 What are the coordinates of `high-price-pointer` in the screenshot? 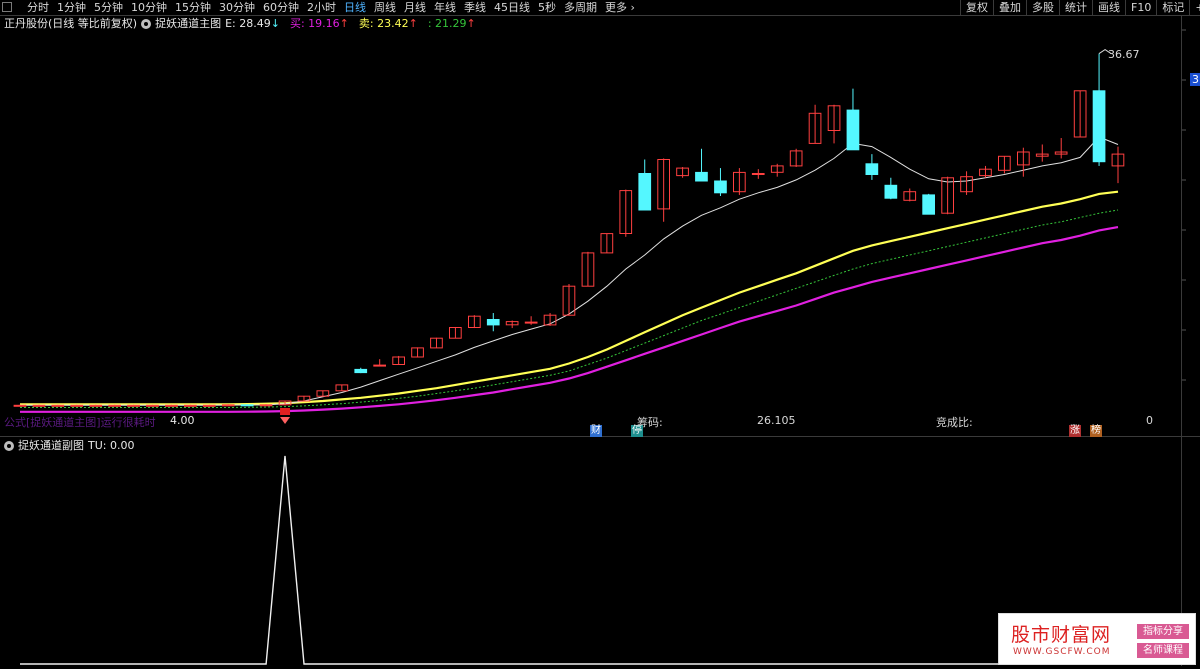 It's located at (1105, 51).